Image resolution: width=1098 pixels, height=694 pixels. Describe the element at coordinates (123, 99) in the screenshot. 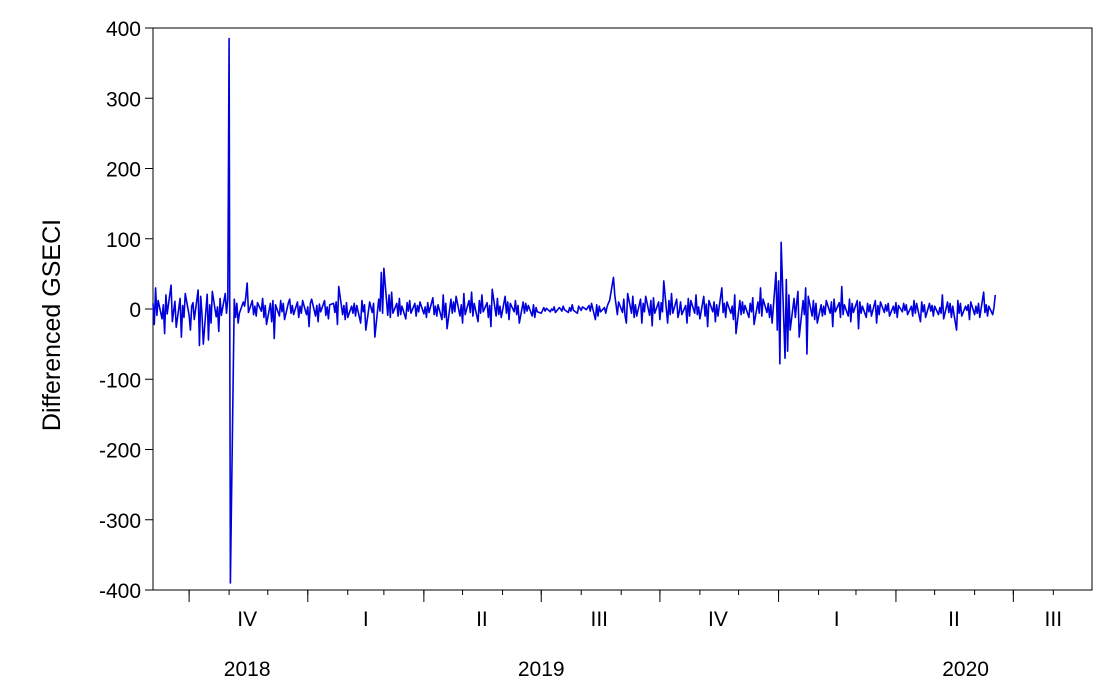

I see `y-tick-label: 300` at that location.